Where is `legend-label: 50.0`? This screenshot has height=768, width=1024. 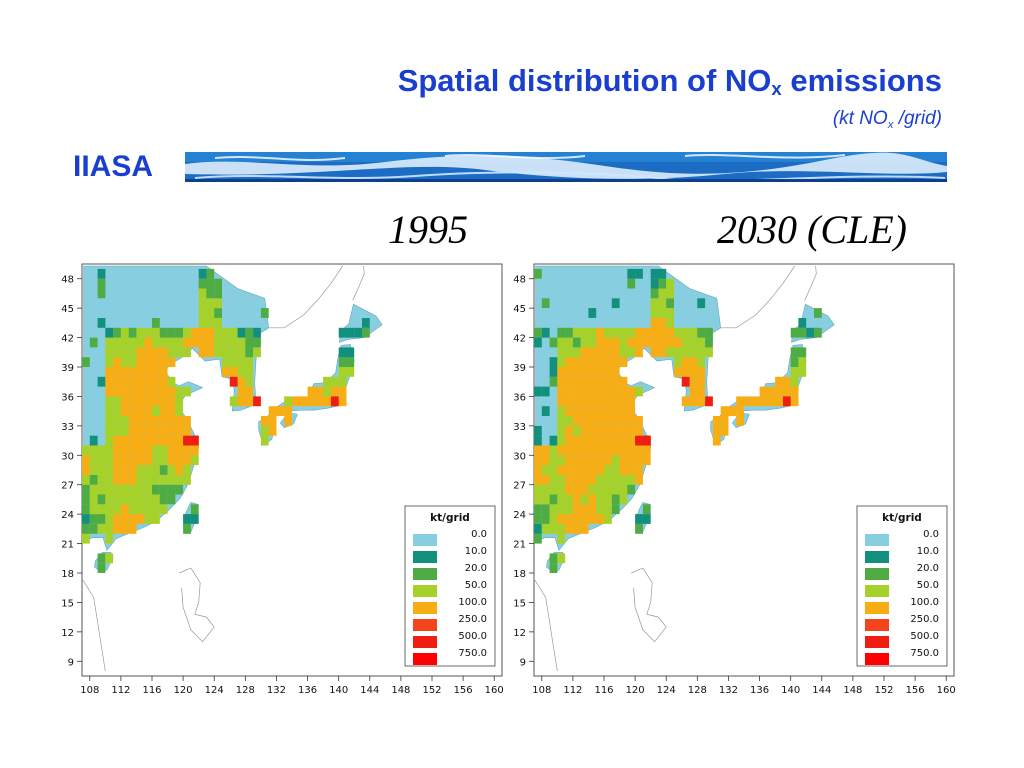
legend-label: 50.0 is located at coordinates (476, 585).